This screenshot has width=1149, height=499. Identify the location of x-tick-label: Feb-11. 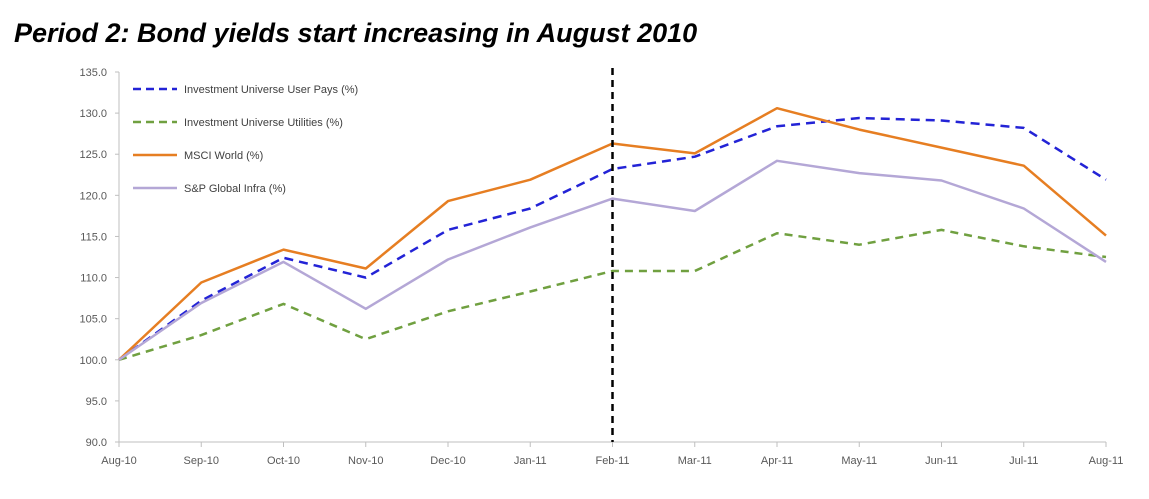
(612, 461).